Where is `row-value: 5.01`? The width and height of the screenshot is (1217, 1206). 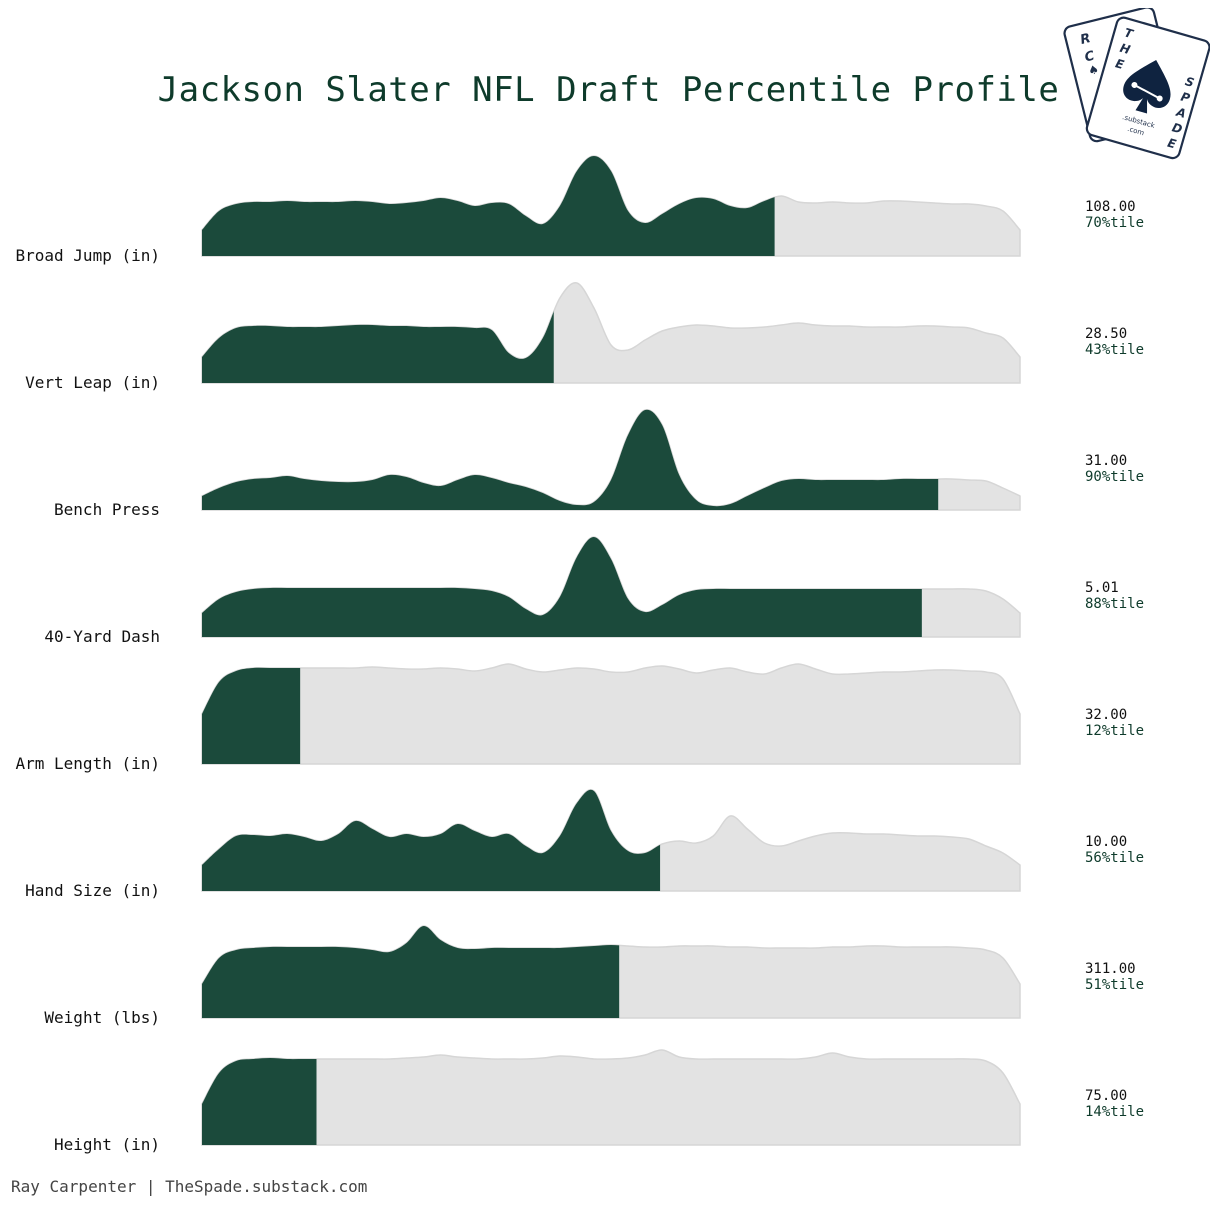 row-value: 5.01 is located at coordinates (1102, 588).